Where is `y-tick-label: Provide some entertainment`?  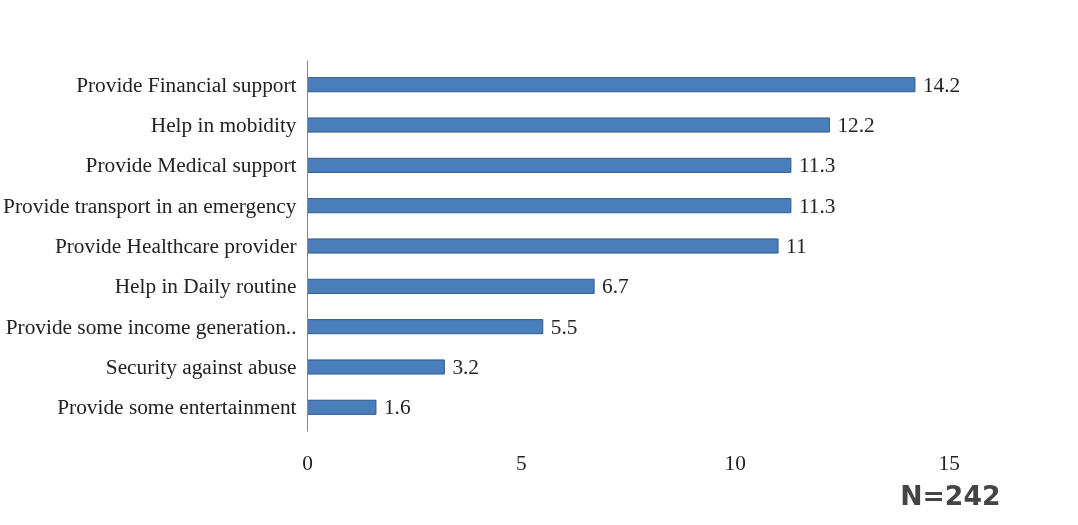 y-tick-label: Provide some entertainment is located at coordinates (177, 407).